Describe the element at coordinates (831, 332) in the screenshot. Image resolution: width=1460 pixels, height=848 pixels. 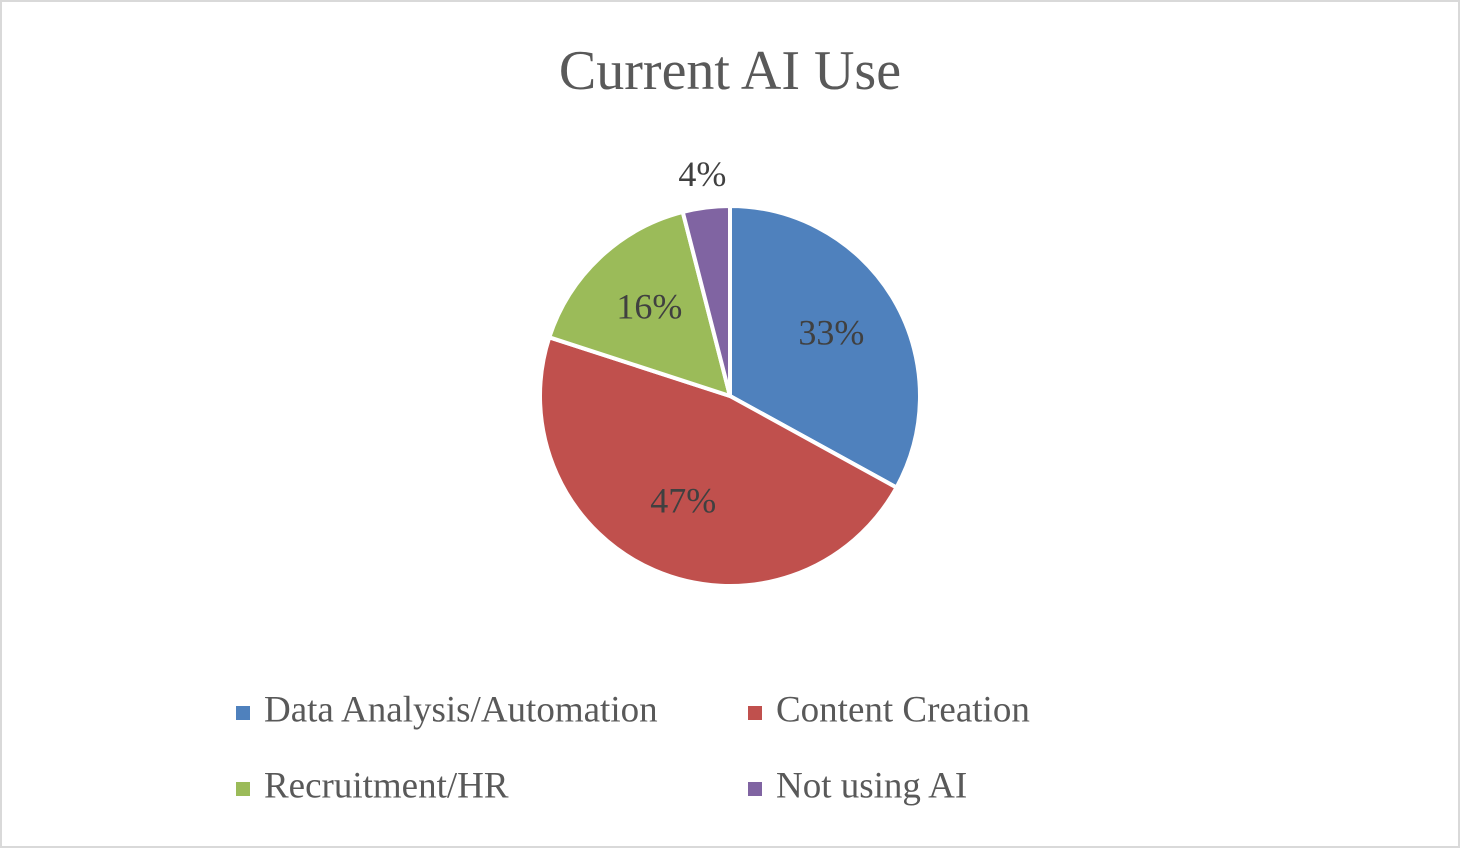
I see `data-label: 33%` at that location.